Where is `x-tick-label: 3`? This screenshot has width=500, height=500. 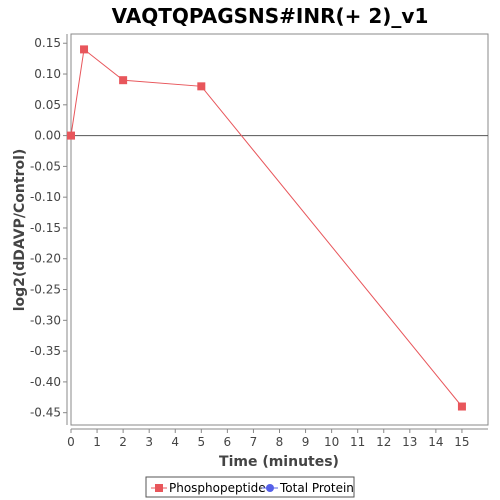 x-tick-label: 3 is located at coordinates (149, 442).